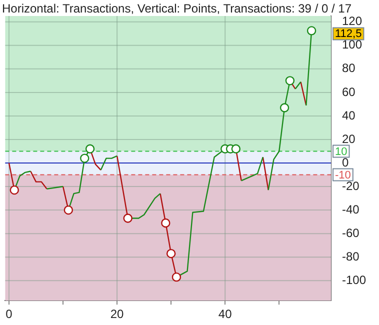 Image resolution: width=379 pixels, height=325 pixels. Describe the element at coordinates (345, 162) in the screenshot. I see `y-tick-label: 0` at that location.